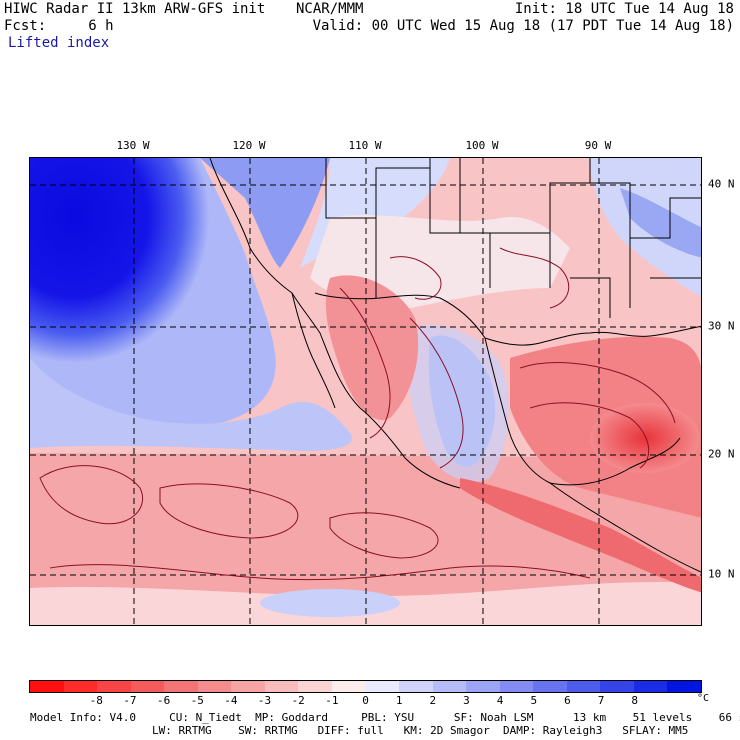 The image size is (740, 740). I want to click on colorbar-tick-label: -6, so click(163, 700).